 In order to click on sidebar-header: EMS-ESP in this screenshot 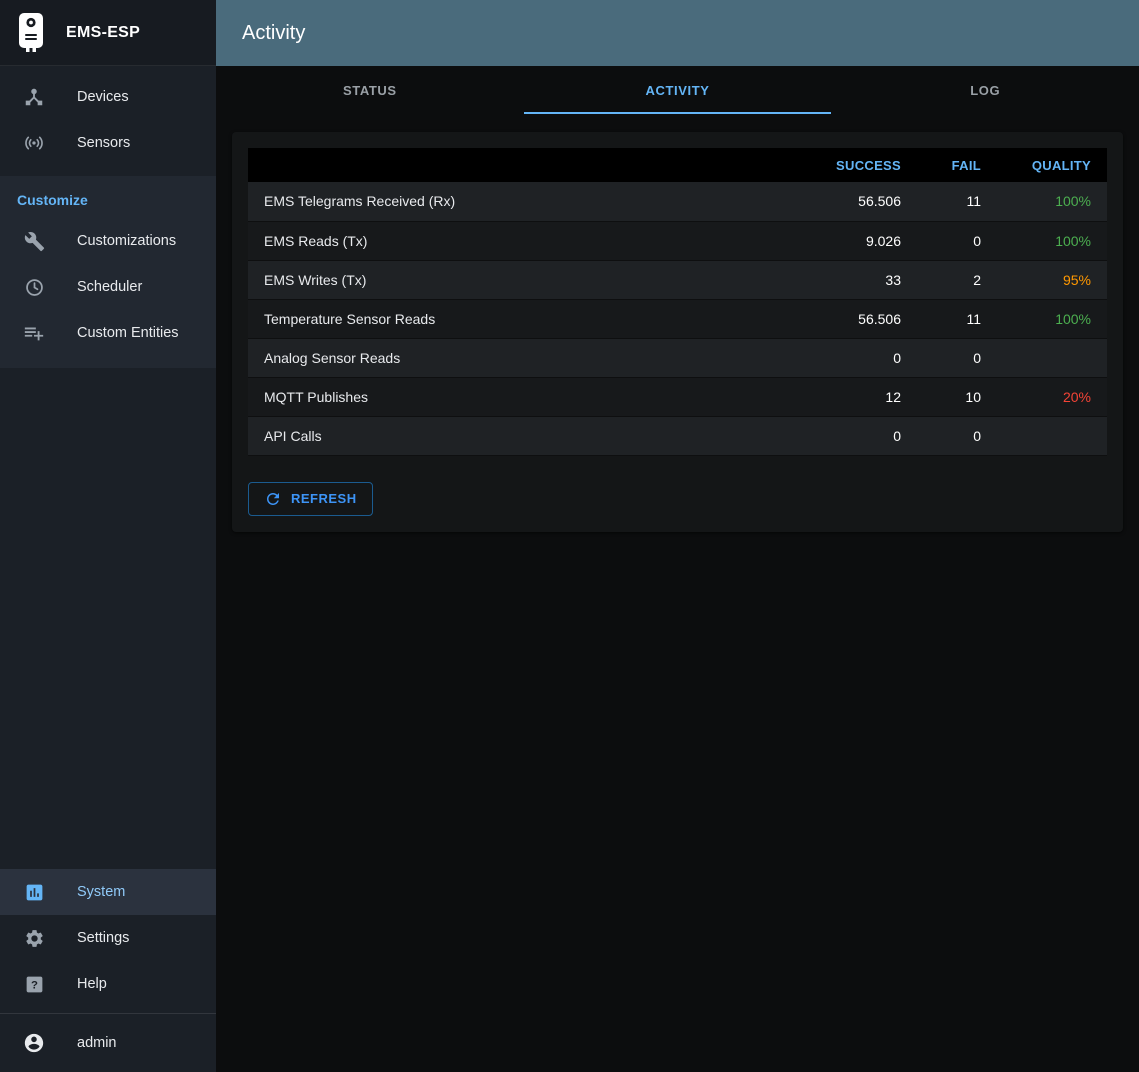, I will do `click(108, 33)`.